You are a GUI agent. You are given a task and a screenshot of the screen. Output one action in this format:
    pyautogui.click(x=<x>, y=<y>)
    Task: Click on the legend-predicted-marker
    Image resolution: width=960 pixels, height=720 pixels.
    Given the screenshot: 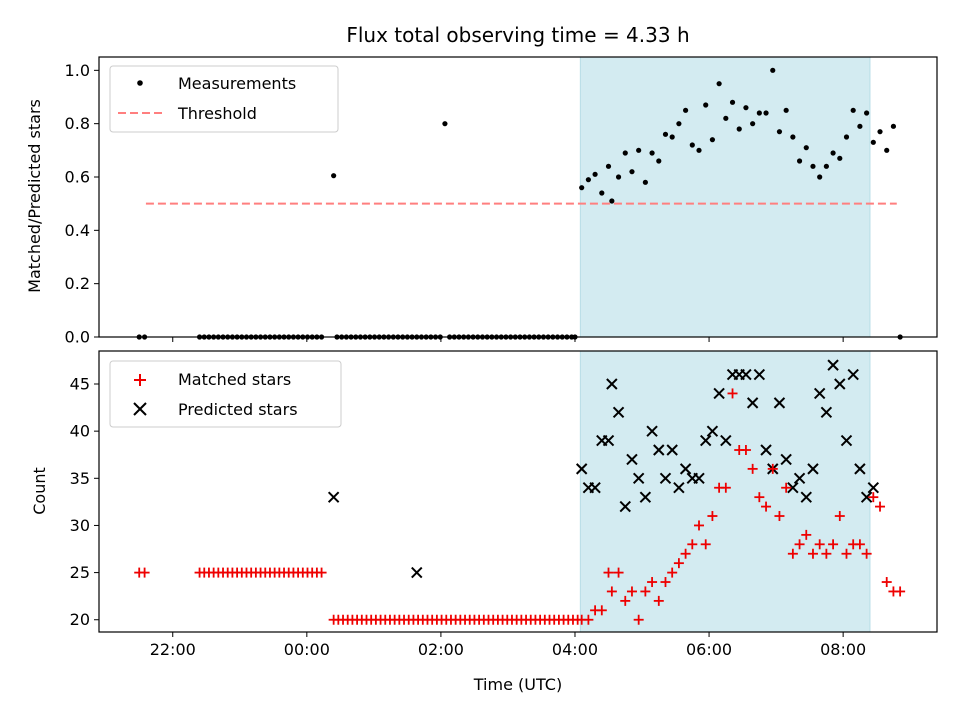 What is the action you would take?
    pyautogui.click(x=140, y=409)
    